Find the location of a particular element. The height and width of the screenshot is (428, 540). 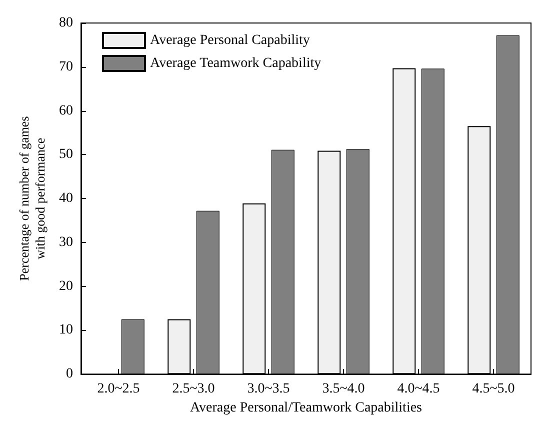

y-tick-label: 0 is located at coordinates (69, 374).